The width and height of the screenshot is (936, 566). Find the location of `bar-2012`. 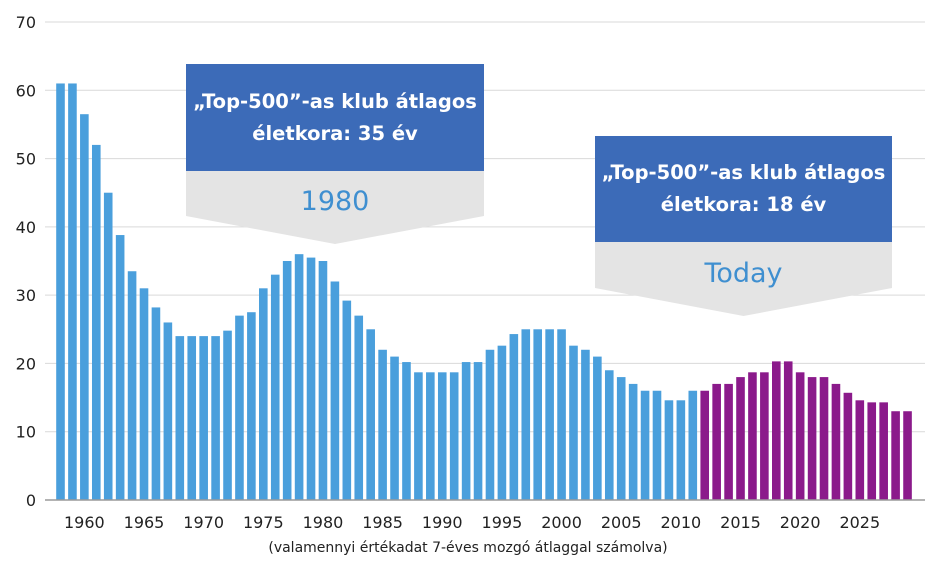

bar-2012 is located at coordinates (705, 445).